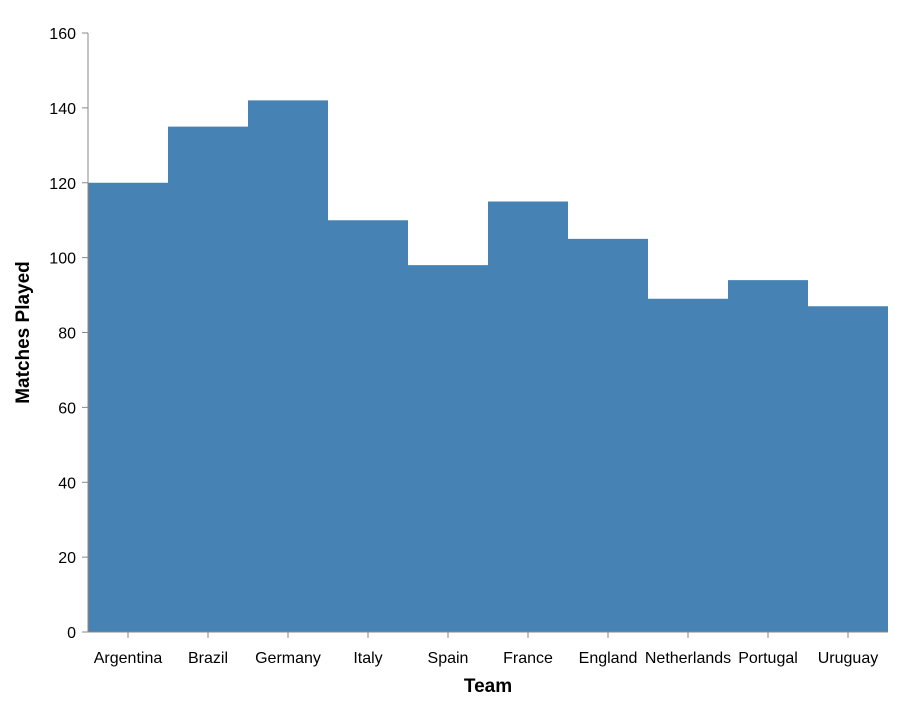 The width and height of the screenshot is (898, 706). Describe the element at coordinates (288, 658) in the screenshot. I see `x-tick-label: Germany` at that location.